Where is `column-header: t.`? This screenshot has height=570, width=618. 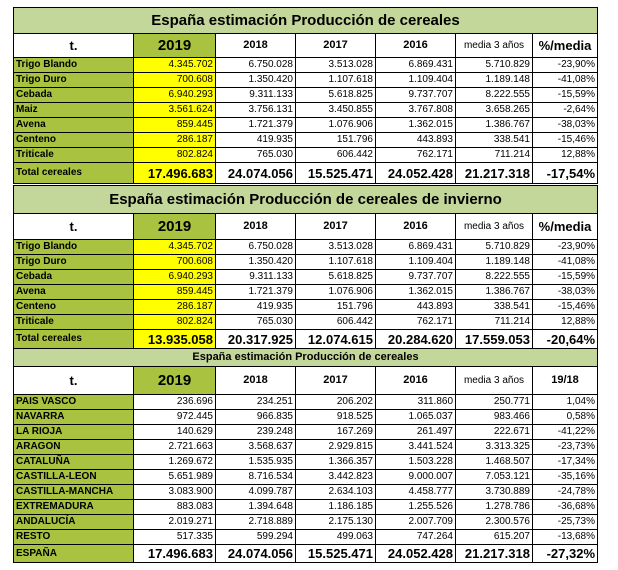
column-header: t. is located at coordinates (73, 226).